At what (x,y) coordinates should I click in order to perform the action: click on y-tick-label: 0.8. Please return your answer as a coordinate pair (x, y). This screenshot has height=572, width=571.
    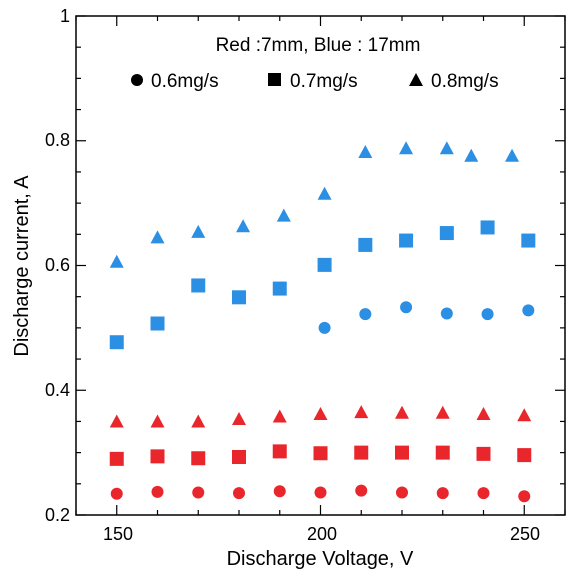
    Looking at the image, I should click on (57, 140).